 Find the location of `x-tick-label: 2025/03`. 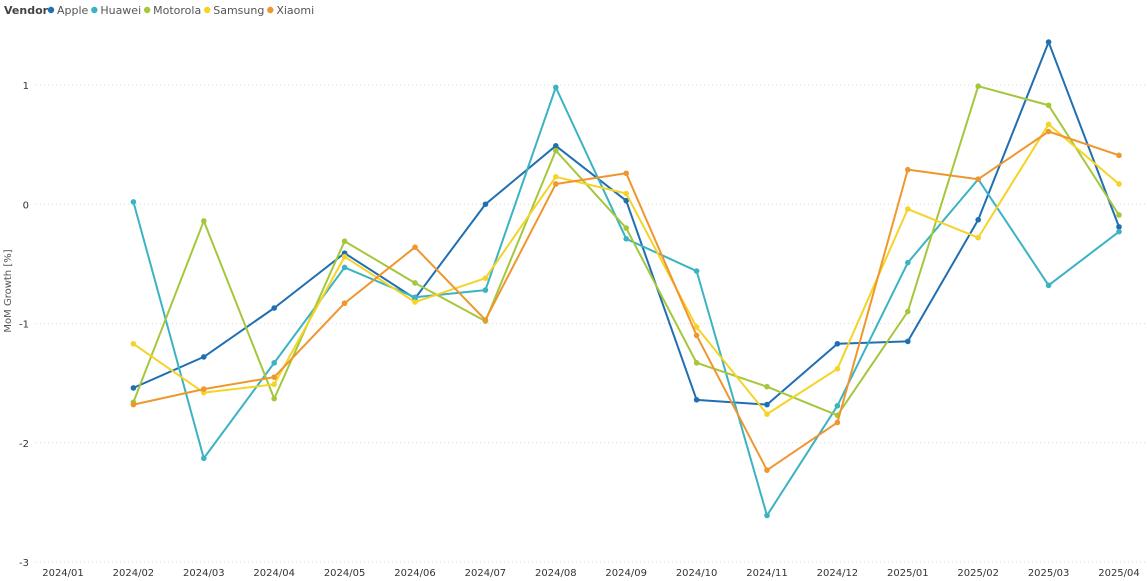

x-tick-label: 2025/03 is located at coordinates (1049, 573).